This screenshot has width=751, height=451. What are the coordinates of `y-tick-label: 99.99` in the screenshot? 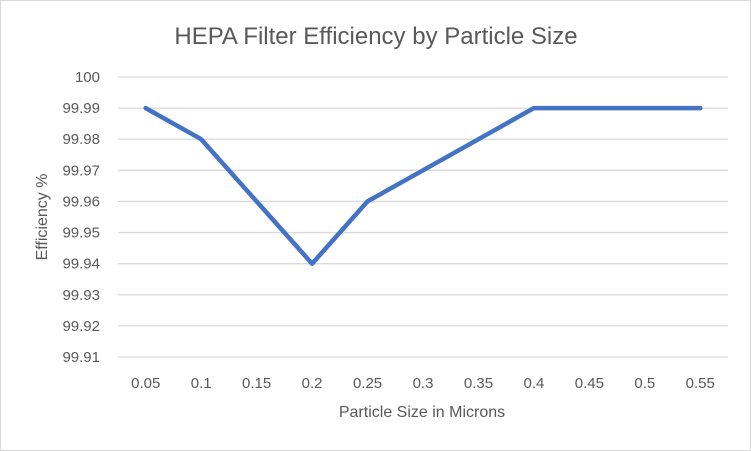 It's located at (81, 108).